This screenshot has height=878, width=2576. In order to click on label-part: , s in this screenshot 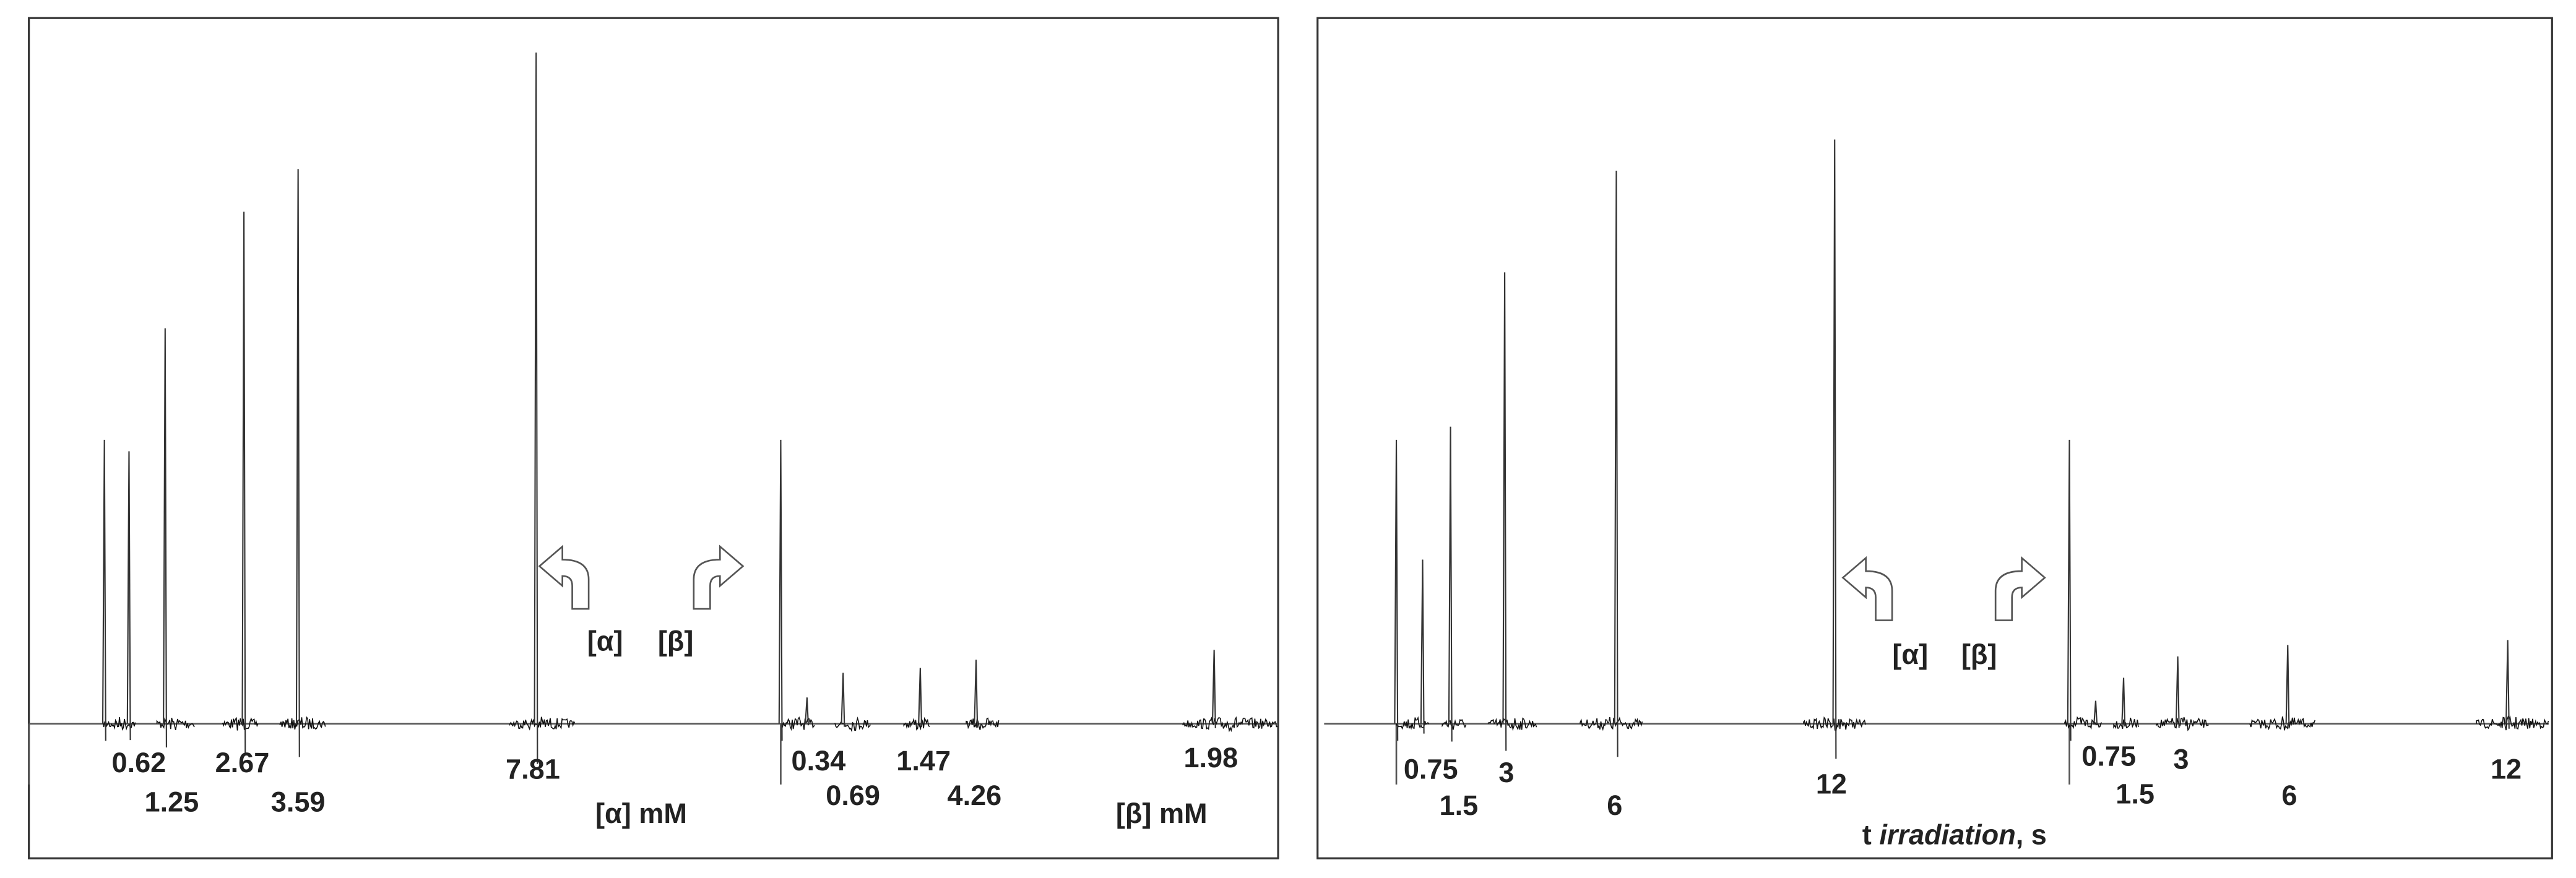, I will do `click(2031, 835)`.